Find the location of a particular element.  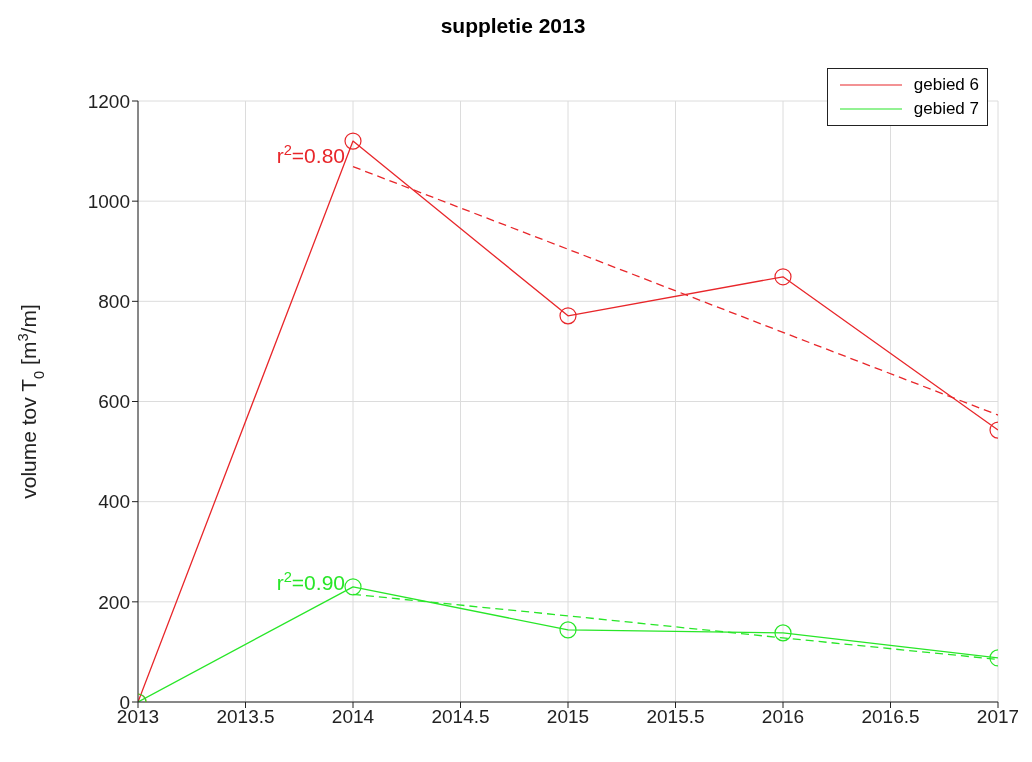

y-tick-label: 600 is located at coordinates (114, 402).